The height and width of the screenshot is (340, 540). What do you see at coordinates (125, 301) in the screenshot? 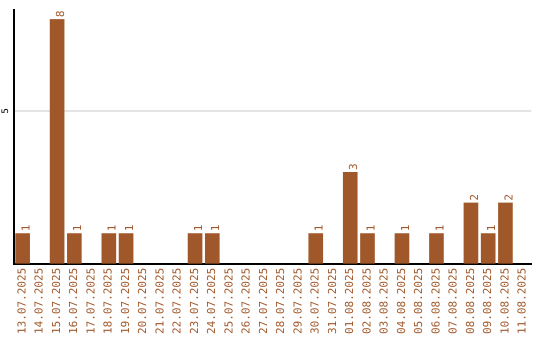
I see `x-tick-label: 19.07.2025` at bounding box center [125, 301].